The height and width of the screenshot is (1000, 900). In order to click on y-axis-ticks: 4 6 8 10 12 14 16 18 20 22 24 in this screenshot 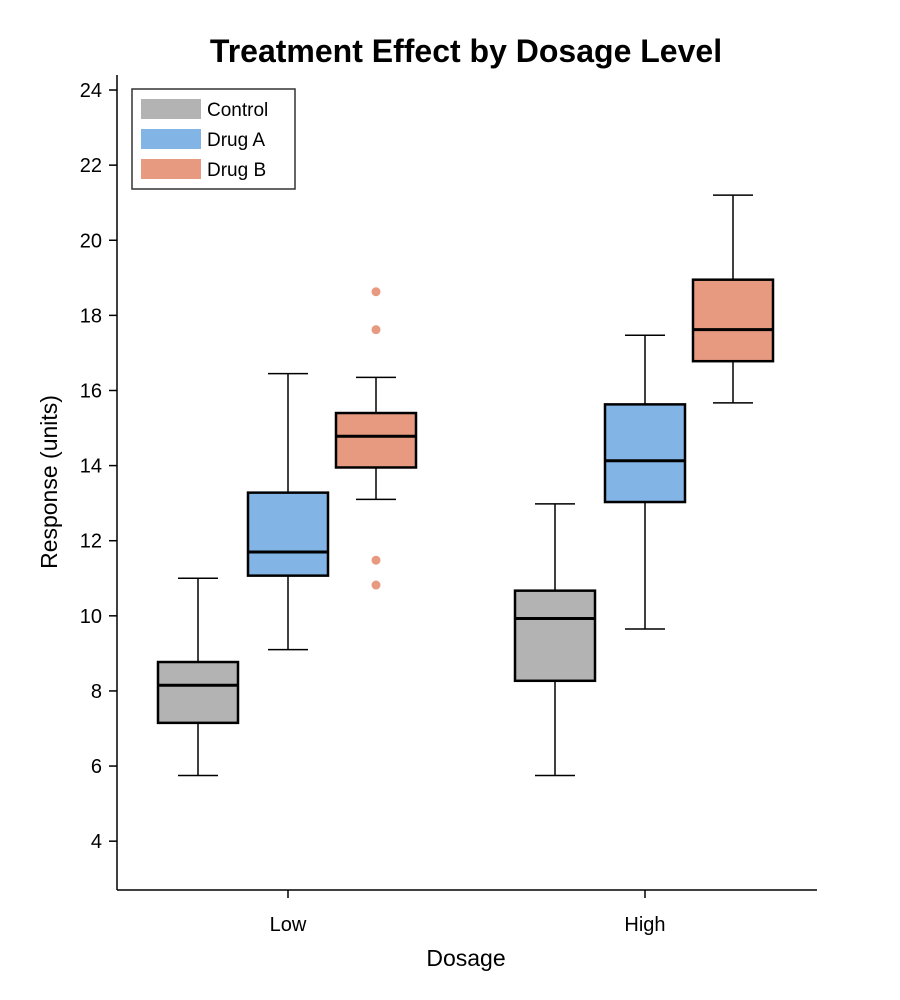, I will do `click(98, 466)`.